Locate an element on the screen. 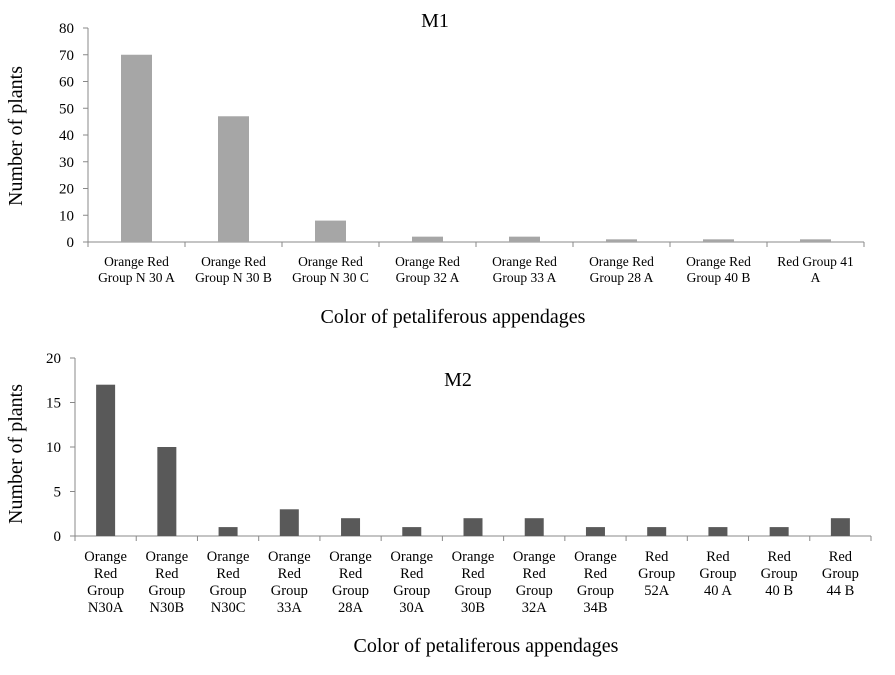  chart-m2-category-label: Red Group 40 A is located at coordinates (717, 574).